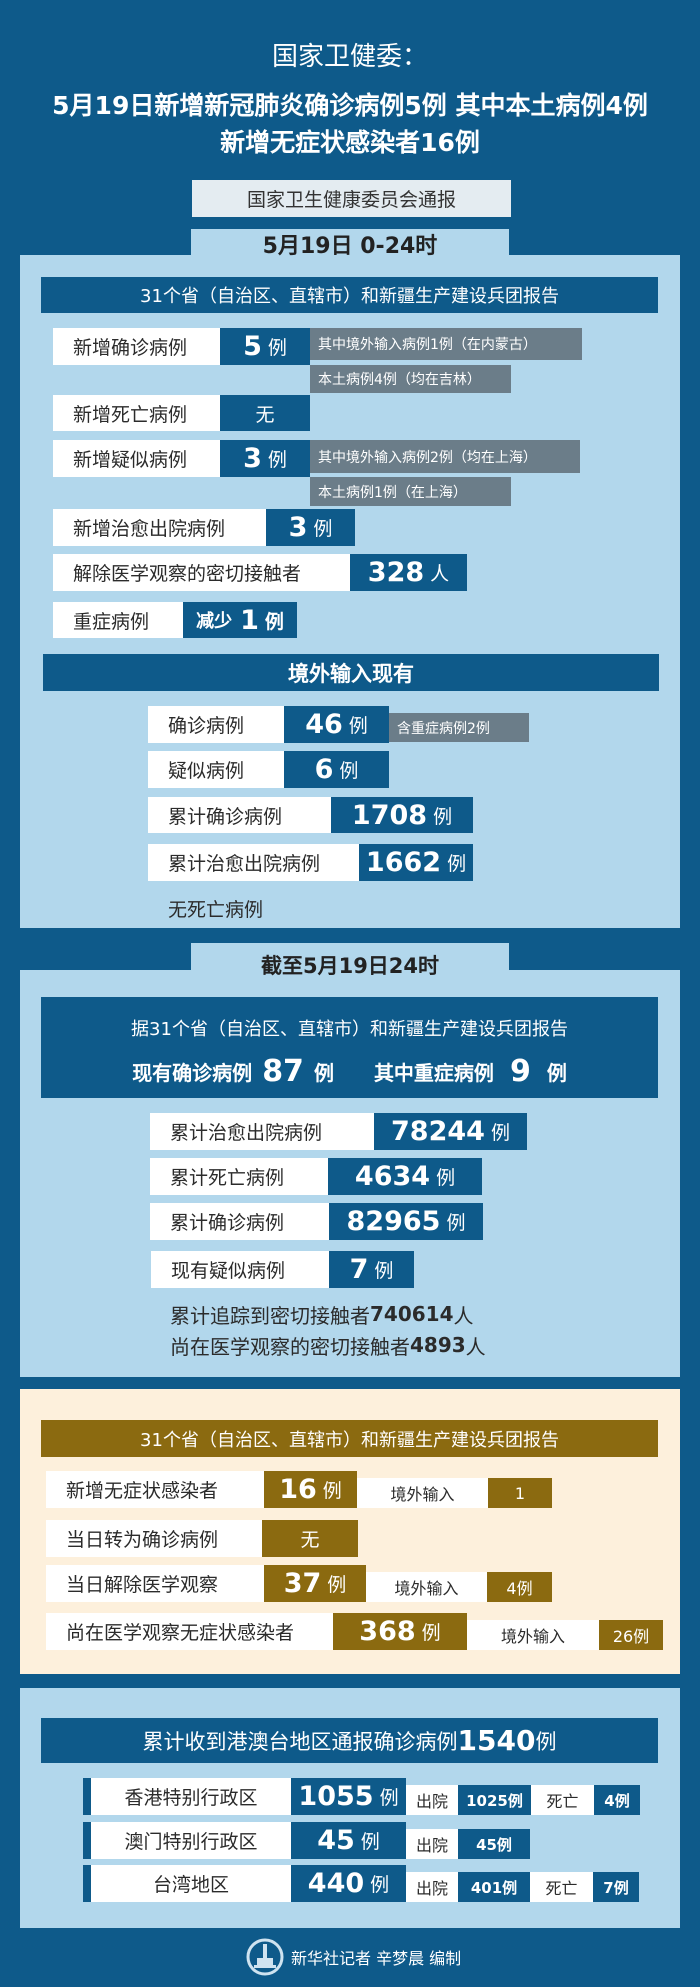  Describe the element at coordinates (201, 572) in the screenshot. I see `released-contacts-label: 解除医学观察的密切接触者` at that location.